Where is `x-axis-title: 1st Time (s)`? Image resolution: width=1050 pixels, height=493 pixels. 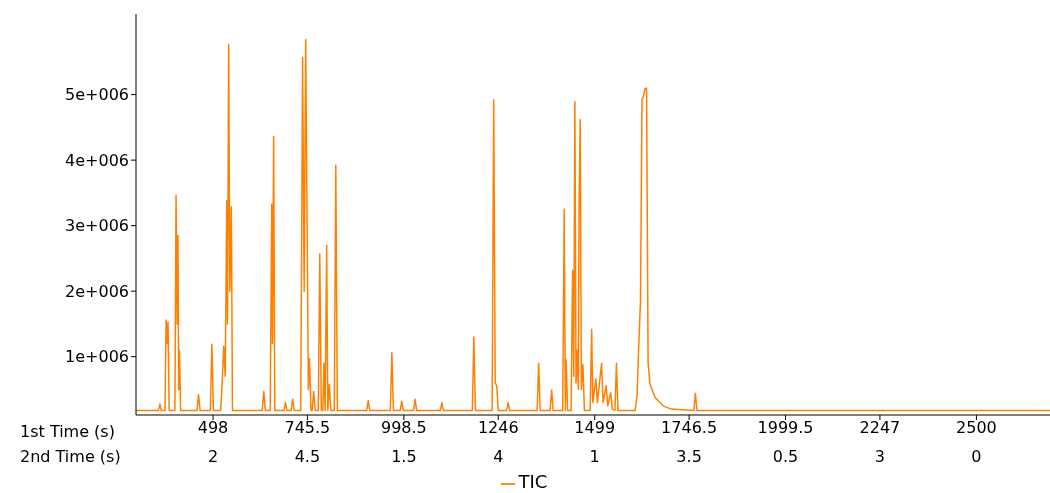 x-axis-title: 1st Time (s) is located at coordinates (67, 431).